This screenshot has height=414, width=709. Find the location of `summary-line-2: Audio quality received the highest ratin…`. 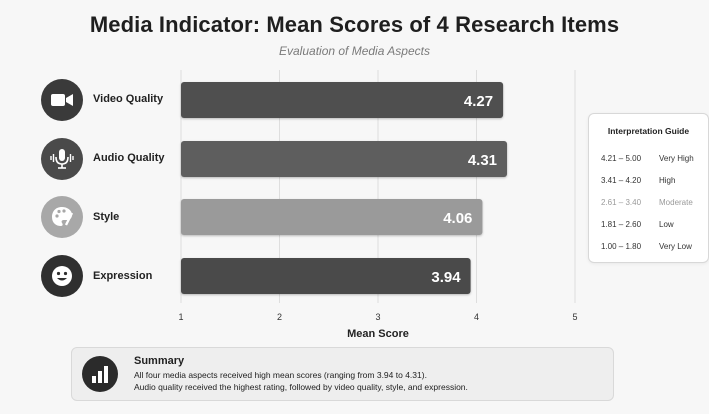

summary-line-2: Audio quality received the highest ratin… is located at coordinates (301, 387).